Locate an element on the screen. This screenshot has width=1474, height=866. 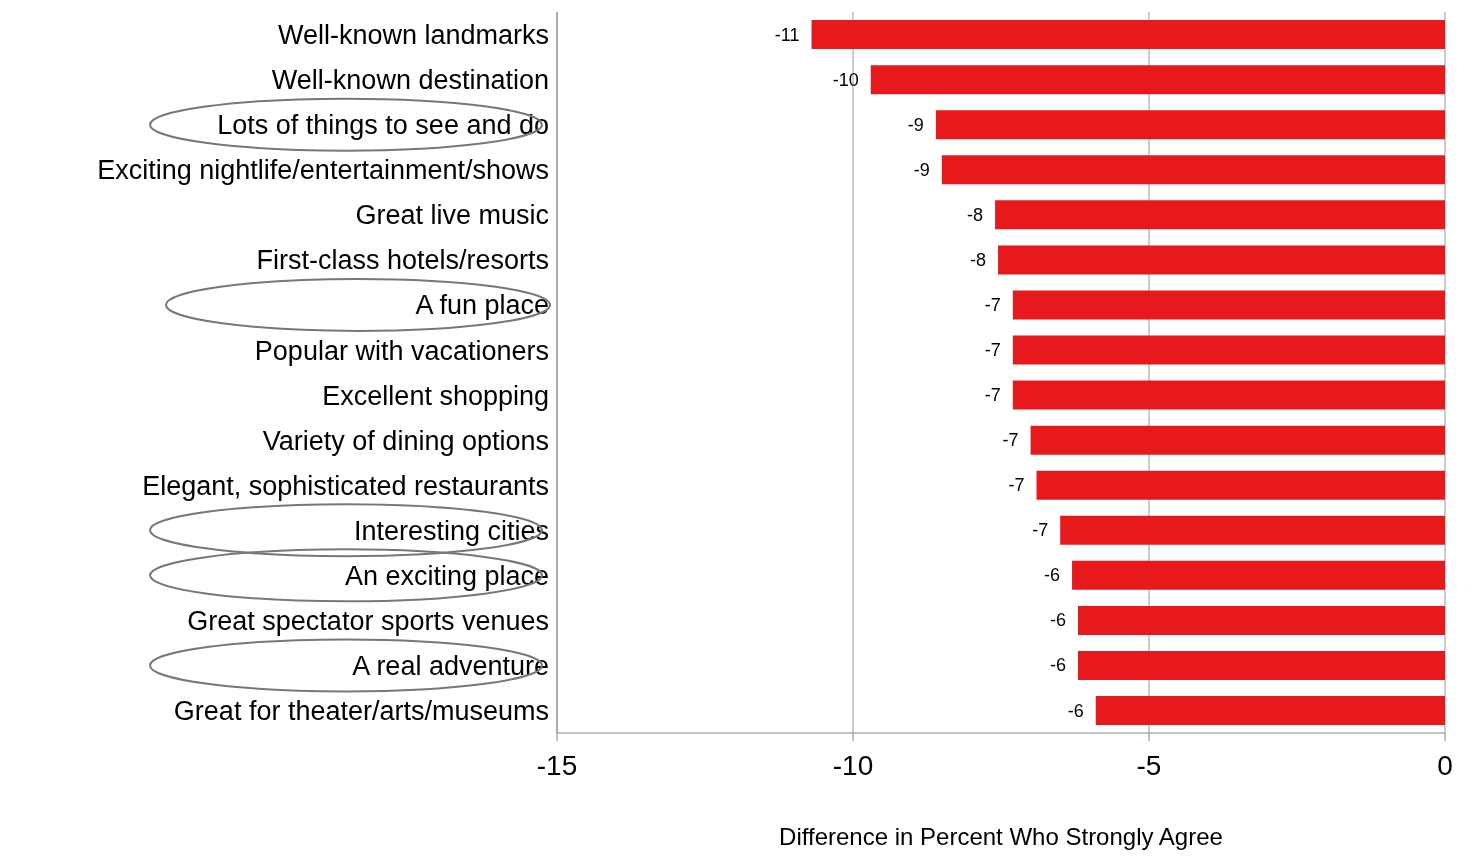
data-label: -10 is located at coordinates (845, 79).